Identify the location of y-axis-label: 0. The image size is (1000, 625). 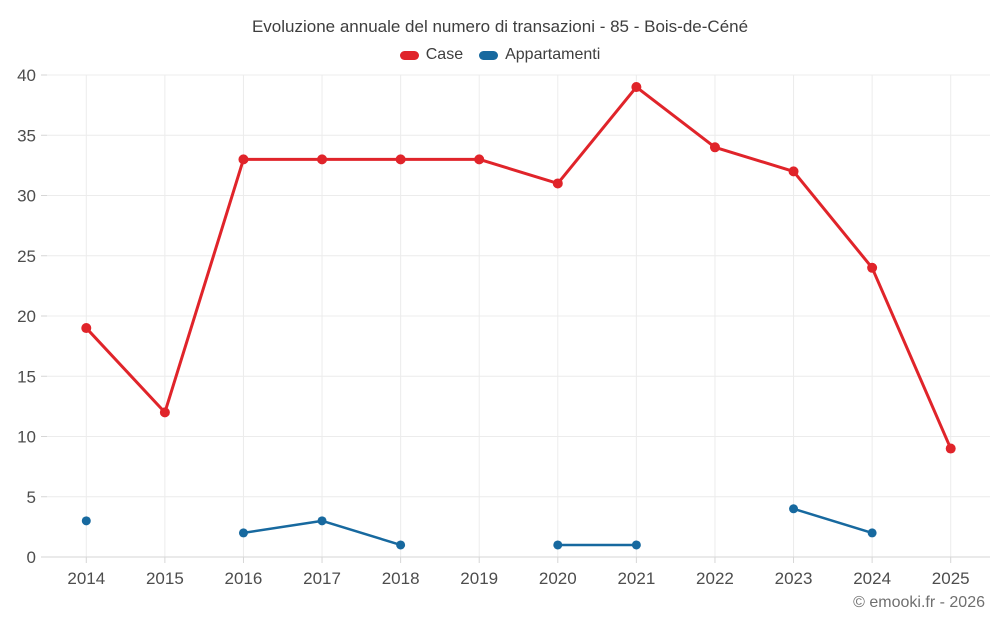
(31, 557).